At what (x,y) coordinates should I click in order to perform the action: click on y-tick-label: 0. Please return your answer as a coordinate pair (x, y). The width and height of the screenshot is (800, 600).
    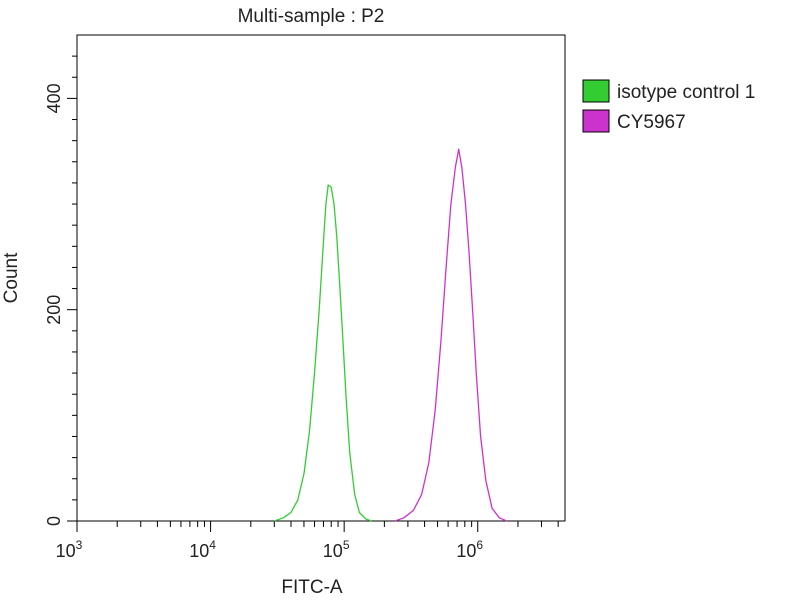
    Looking at the image, I should click on (54, 521).